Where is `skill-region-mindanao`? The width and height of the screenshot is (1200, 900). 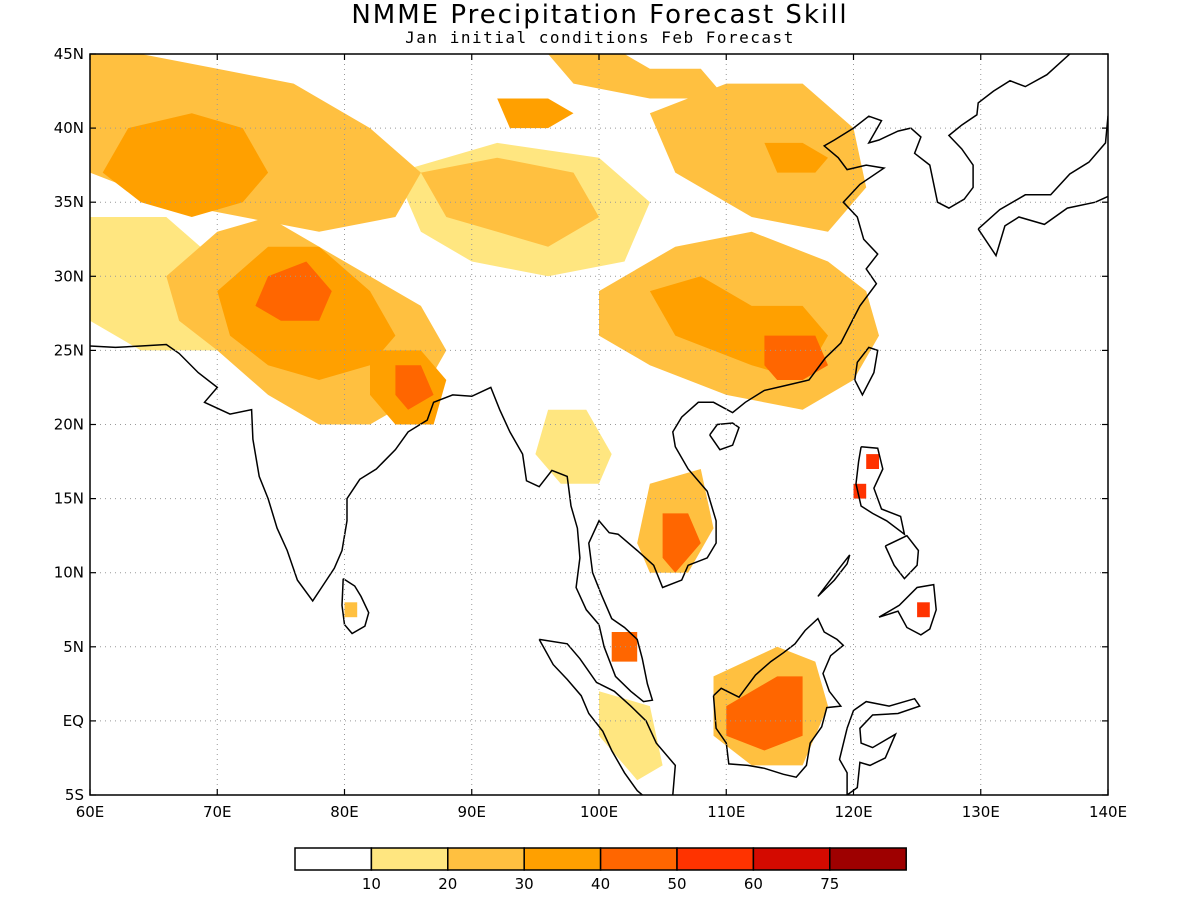 skill-region-mindanao is located at coordinates (923, 610).